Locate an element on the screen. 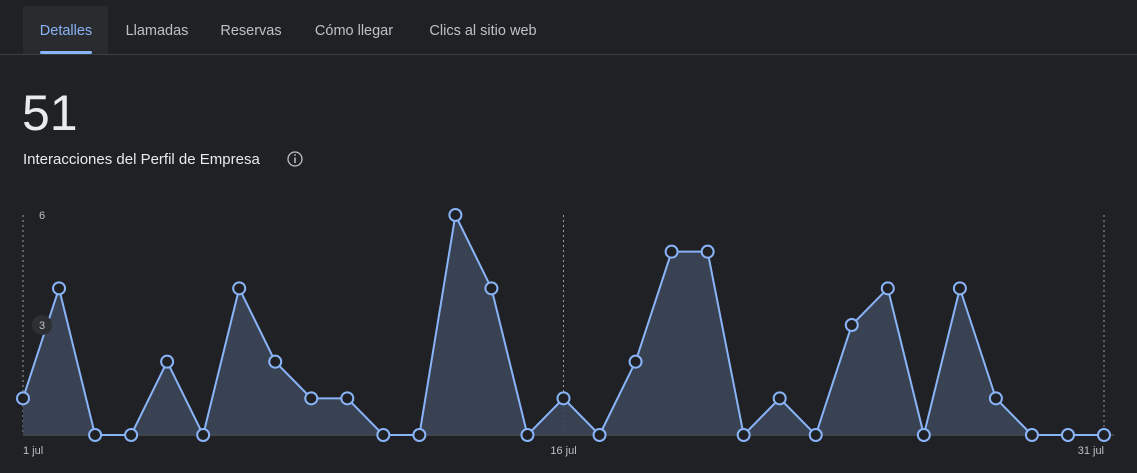 Image resolution: width=1137 pixels, height=473 pixels. info-icon is located at coordinates (295, 159).